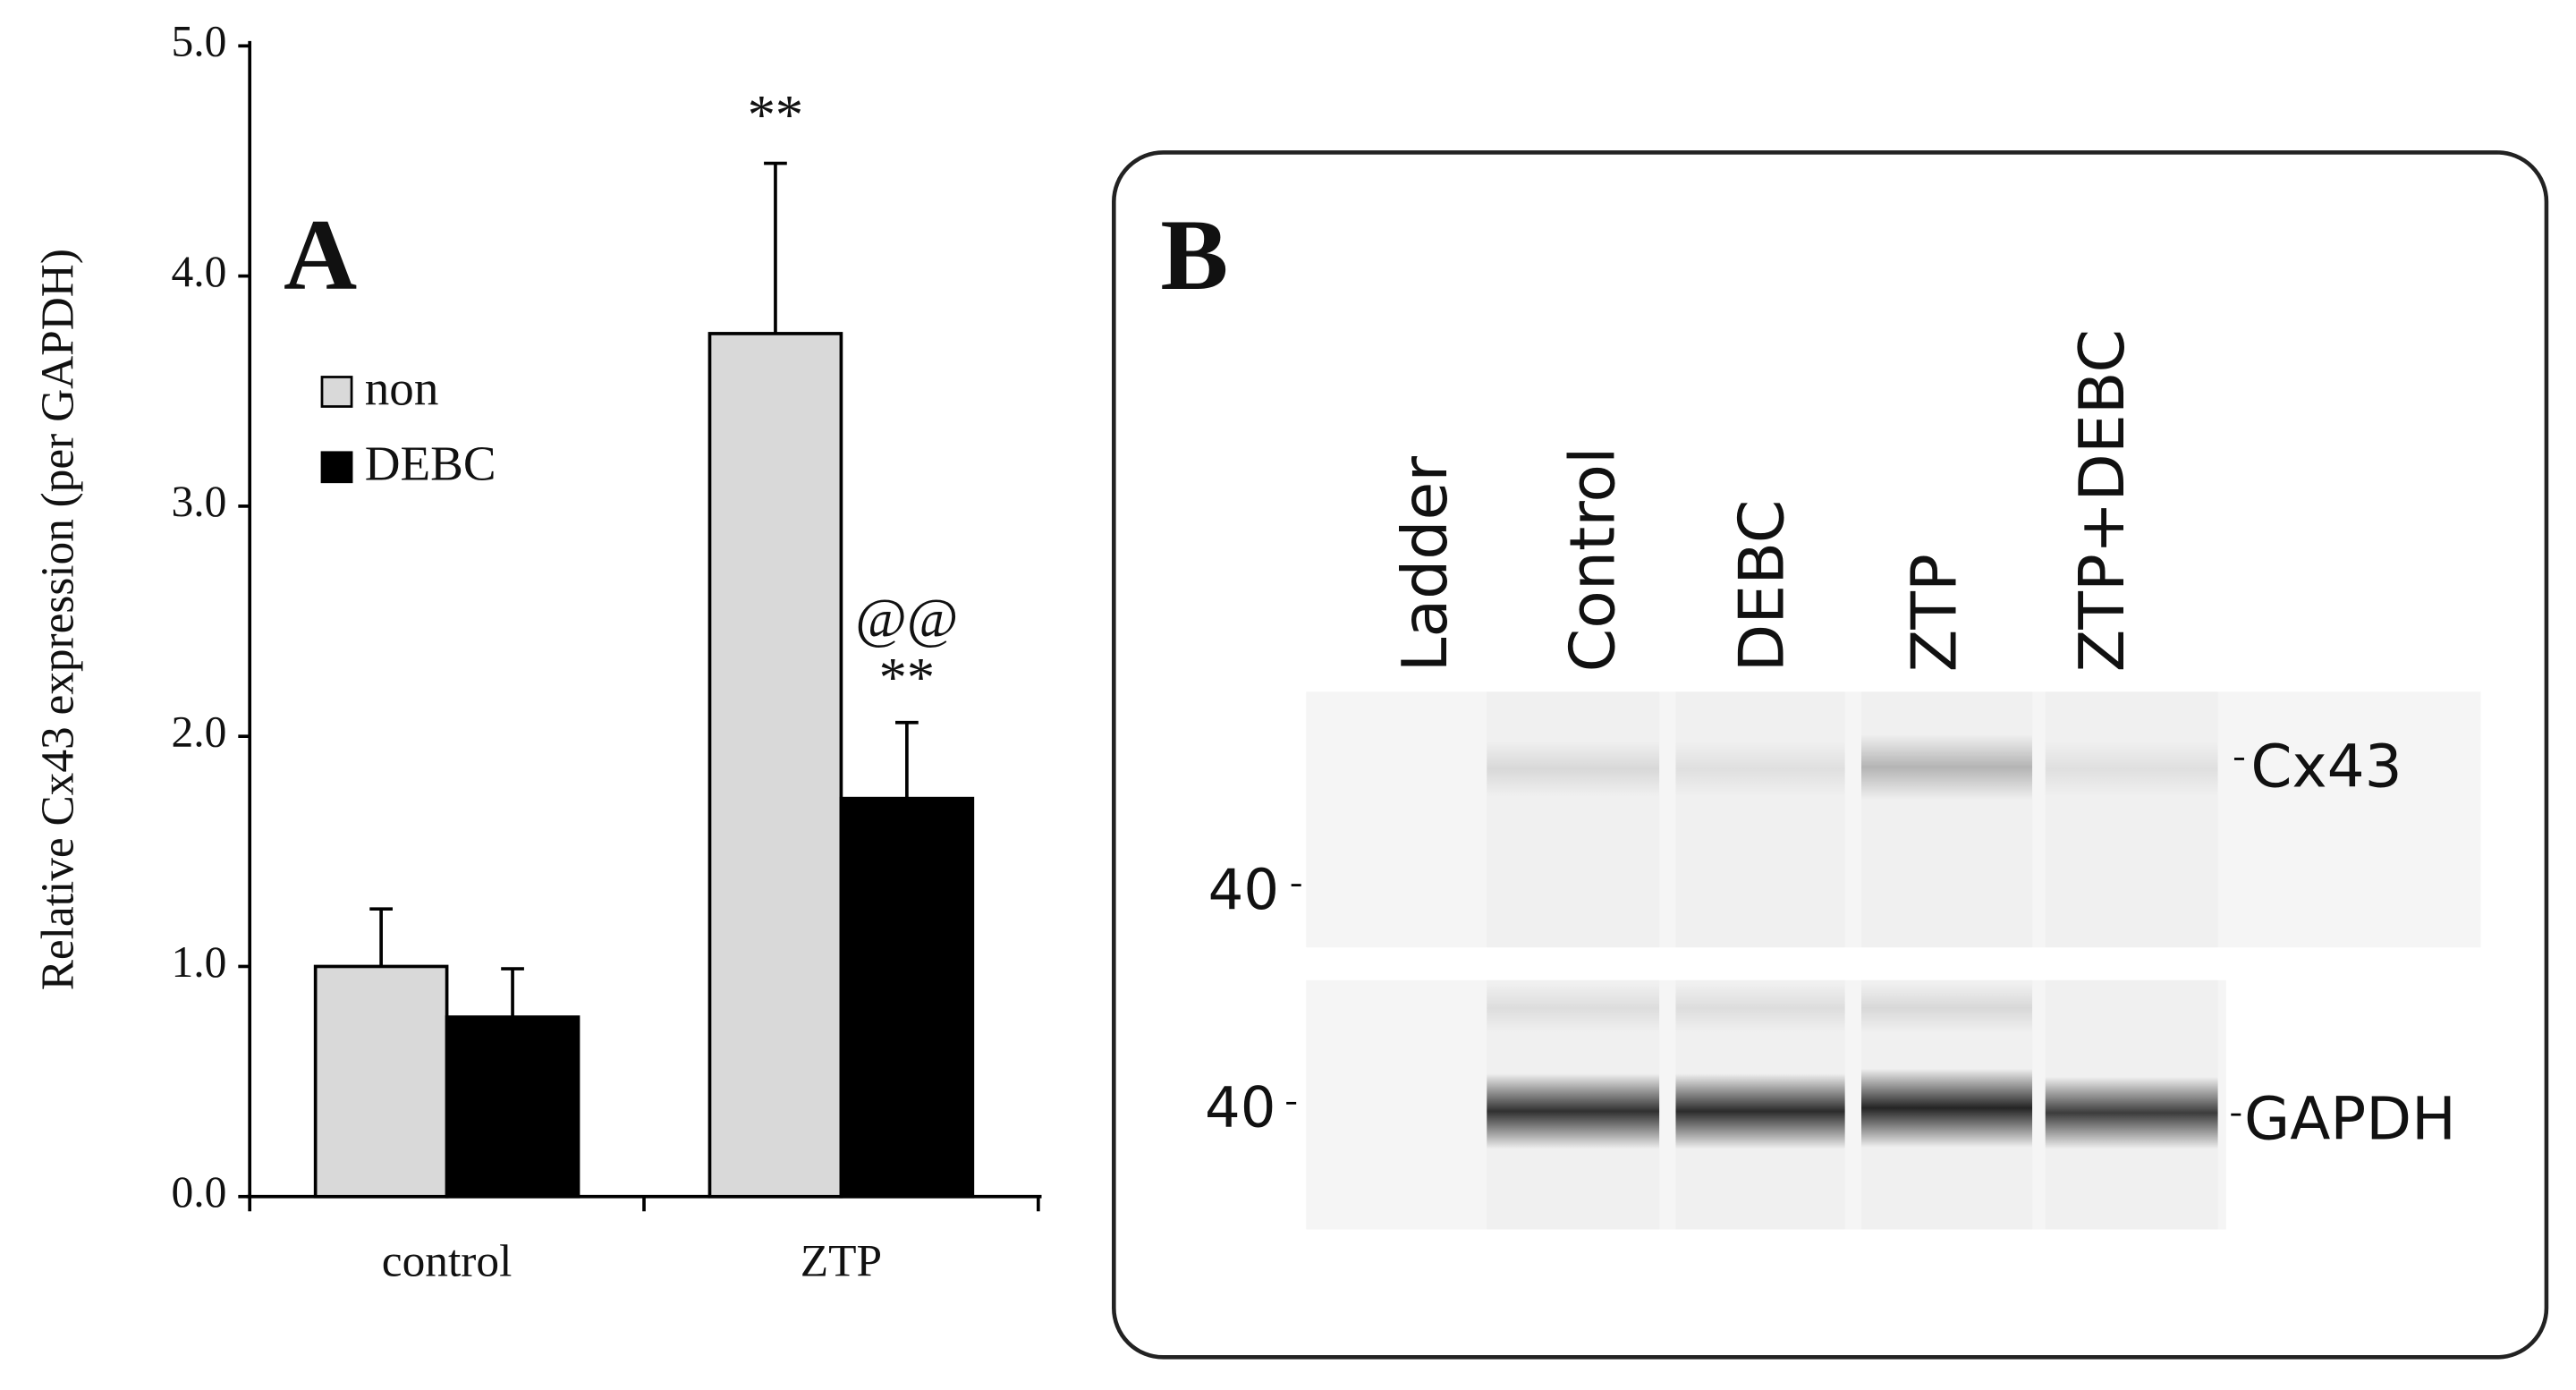  I want to click on protein-label: GAPDH, so click(2350, 1118).